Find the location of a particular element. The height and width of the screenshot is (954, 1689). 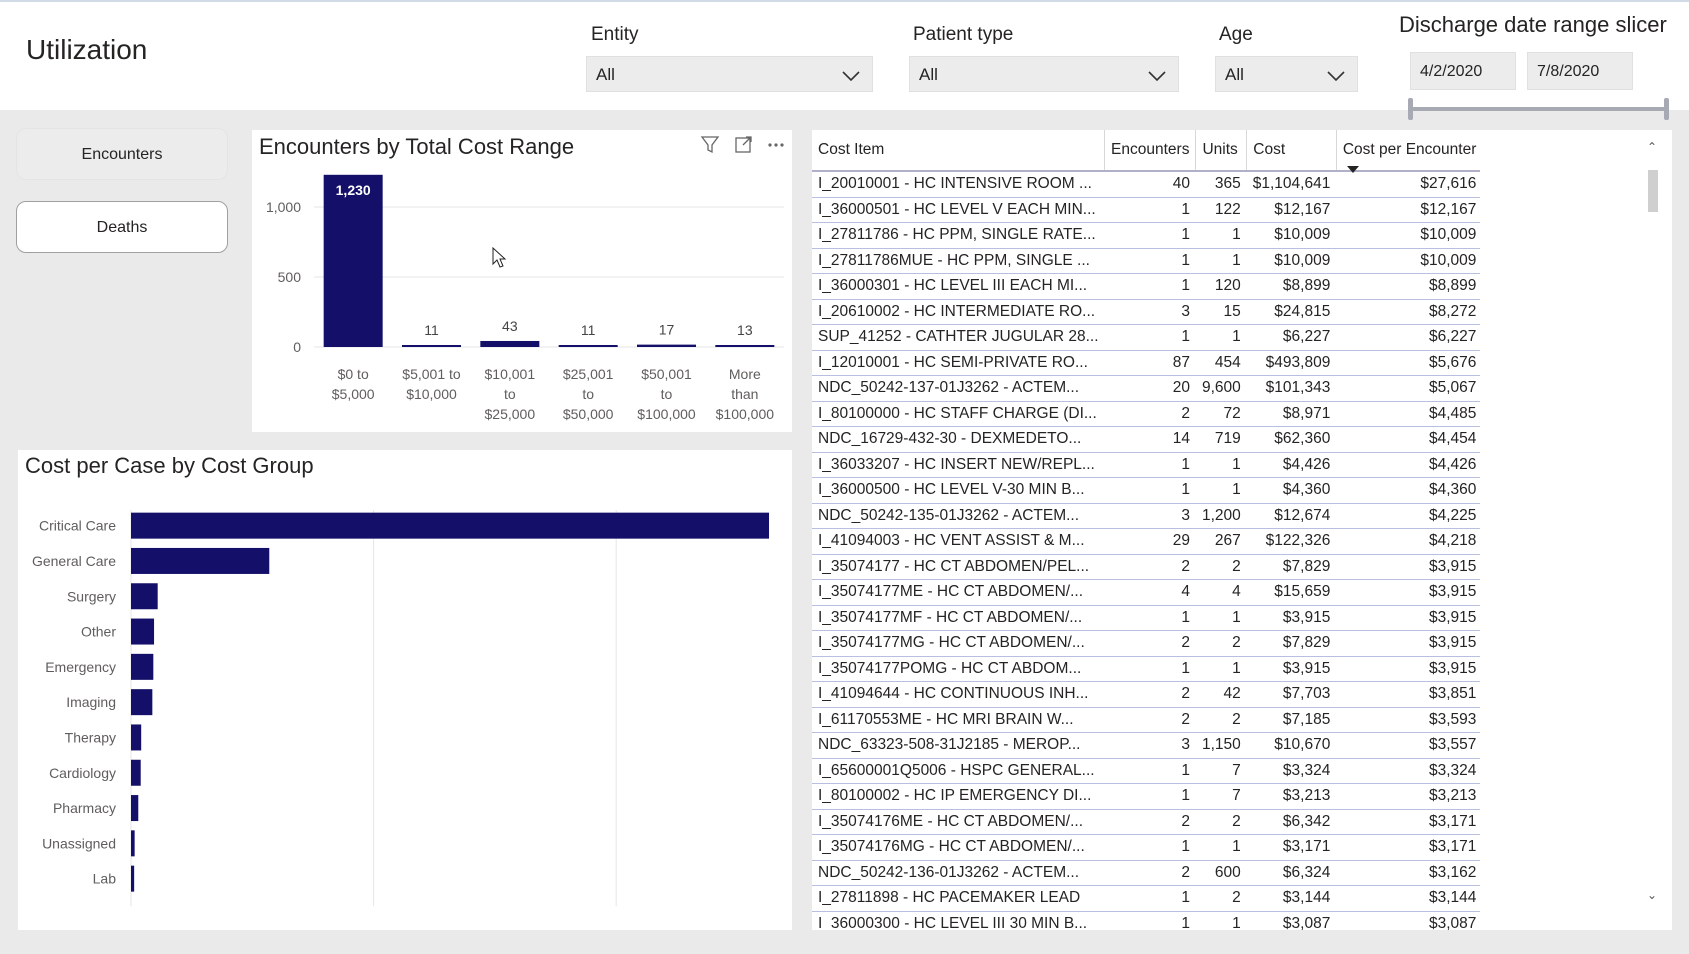

x-tick-label: $50,000 is located at coordinates (588, 414).